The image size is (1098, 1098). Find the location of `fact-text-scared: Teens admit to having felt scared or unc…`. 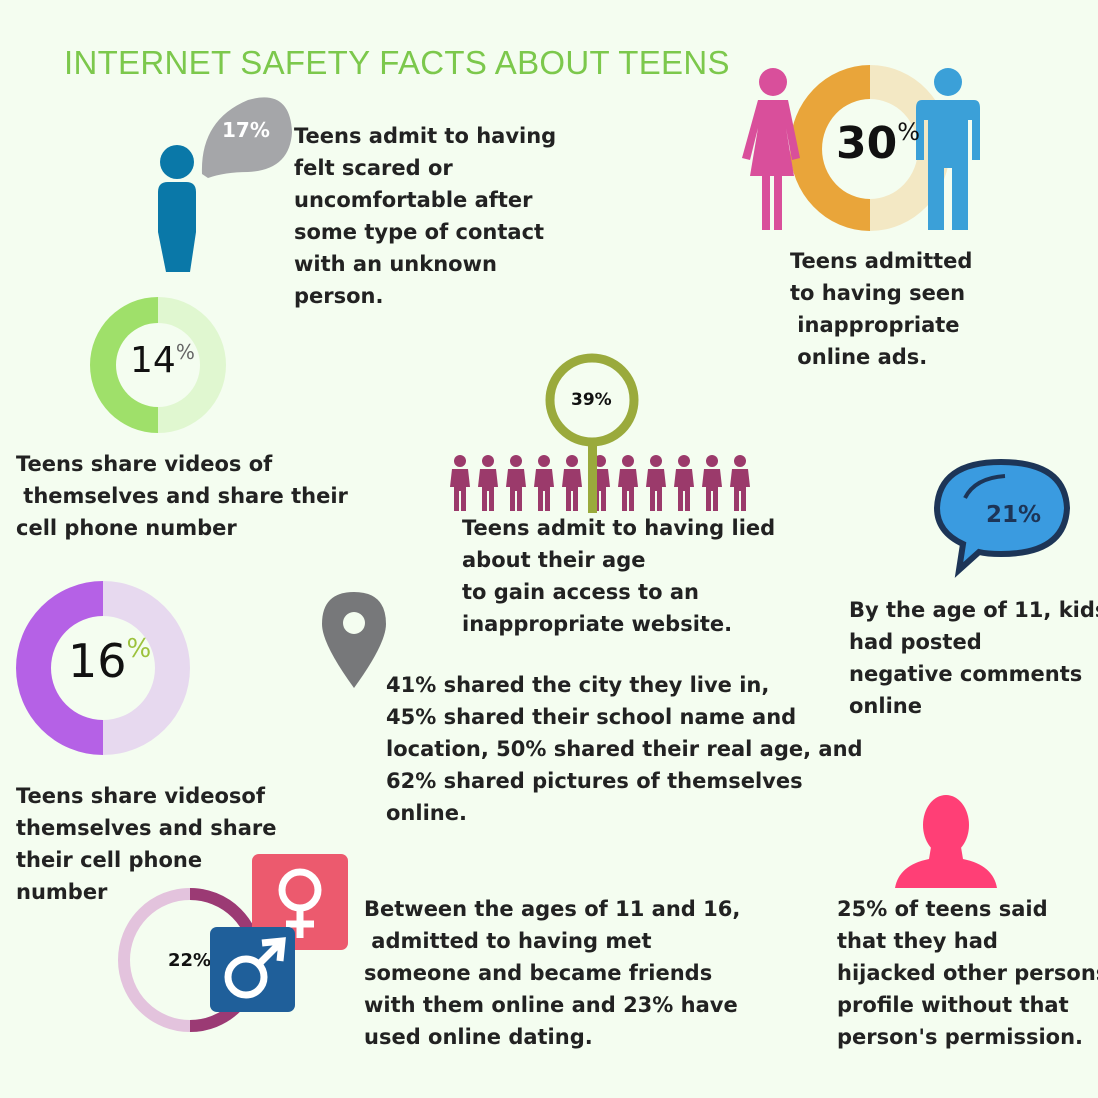

fact-text-scared: Teens admit to having felt scared or unc… is located at coordinates (425, 216).